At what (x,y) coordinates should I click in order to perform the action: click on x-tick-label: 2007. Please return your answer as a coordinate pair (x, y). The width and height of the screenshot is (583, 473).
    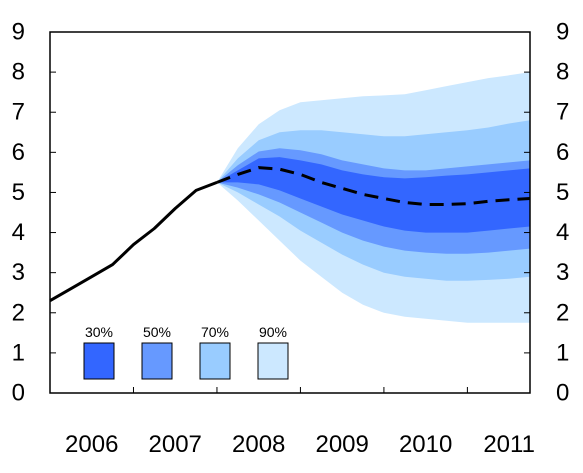
    Looking at the image, I should click on (175, 444).